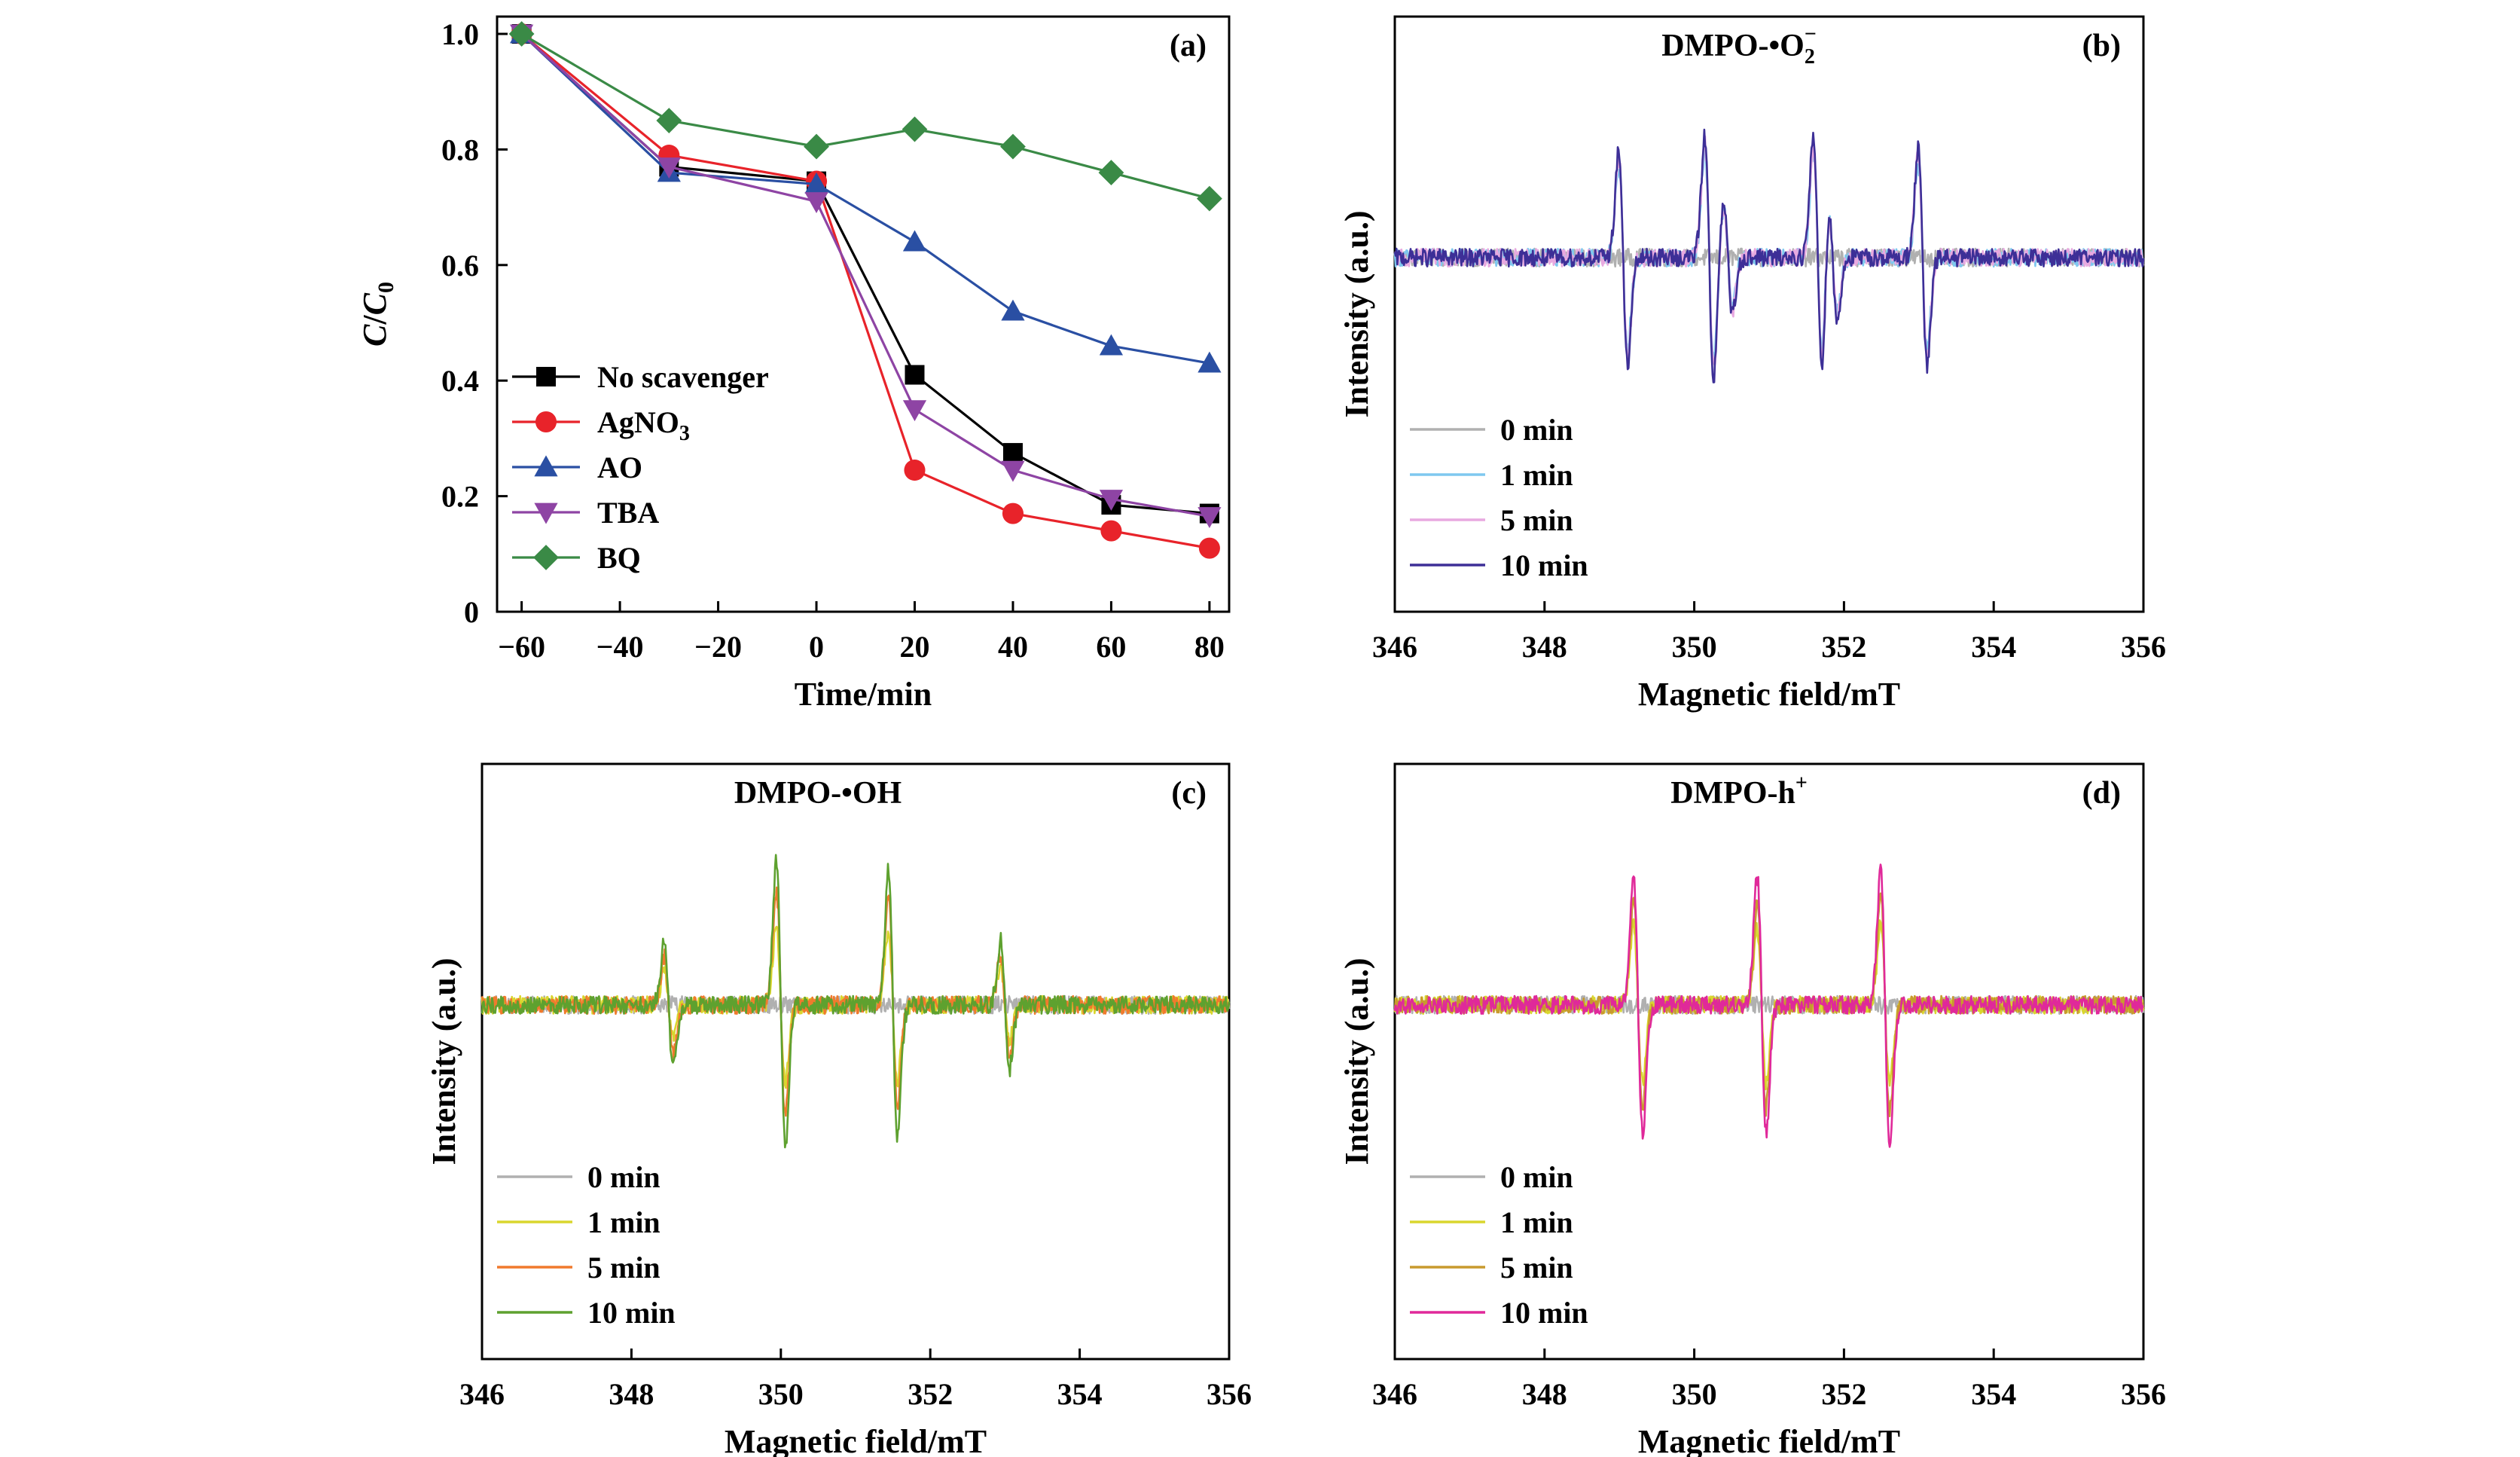 This screenshot has width=2520, height=1457. Describe the element at coordinates (2101, 794) in the screenshot. I see `panel-label: (d)` at that location.